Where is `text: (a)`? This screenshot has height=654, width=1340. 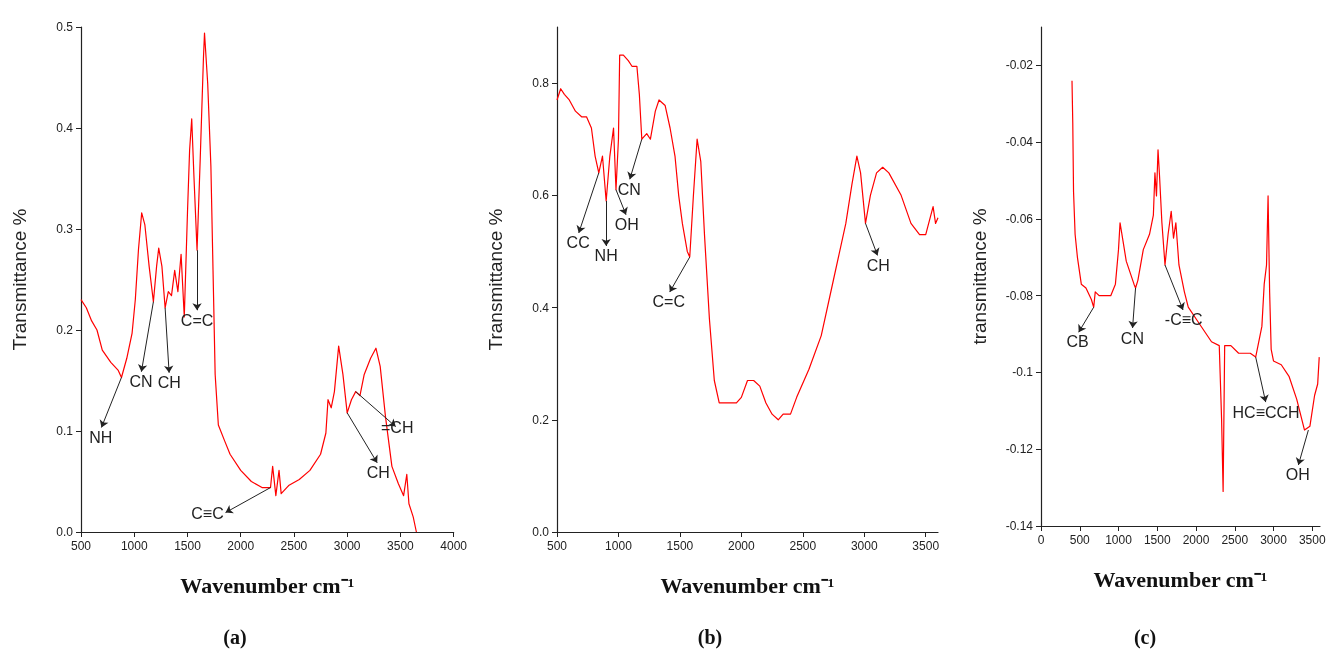
text: (a) is located at coordinates (235, 637).